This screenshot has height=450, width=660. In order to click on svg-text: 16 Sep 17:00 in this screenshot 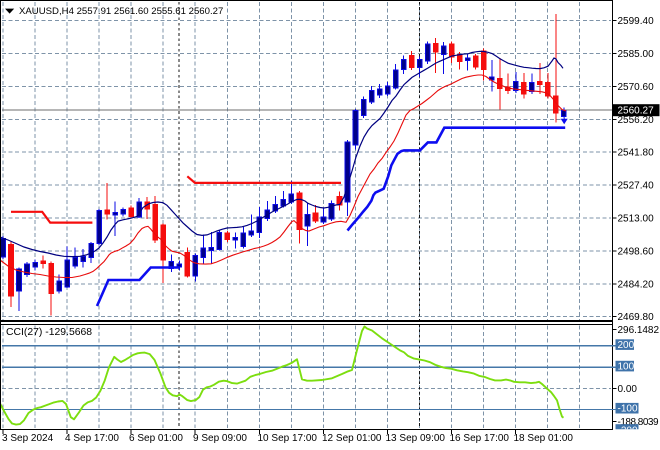, I will do `click(480, 438)`.